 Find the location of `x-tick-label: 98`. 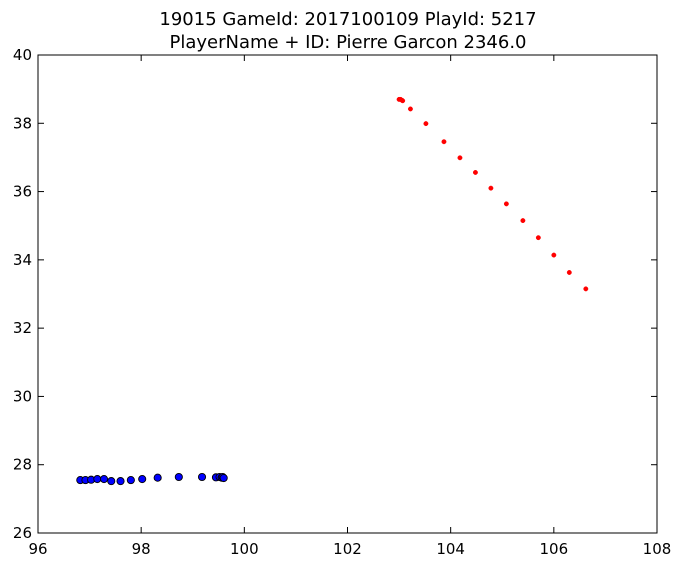

x-tick-label: 98 is located at coordinates (141, 549).